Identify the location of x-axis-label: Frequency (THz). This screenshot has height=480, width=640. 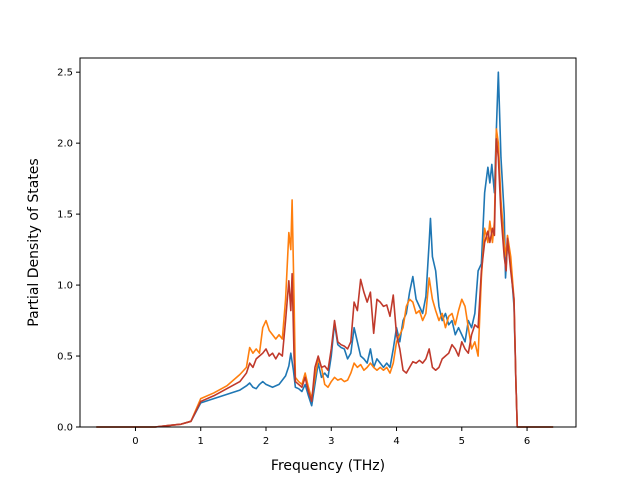
(328, 466).